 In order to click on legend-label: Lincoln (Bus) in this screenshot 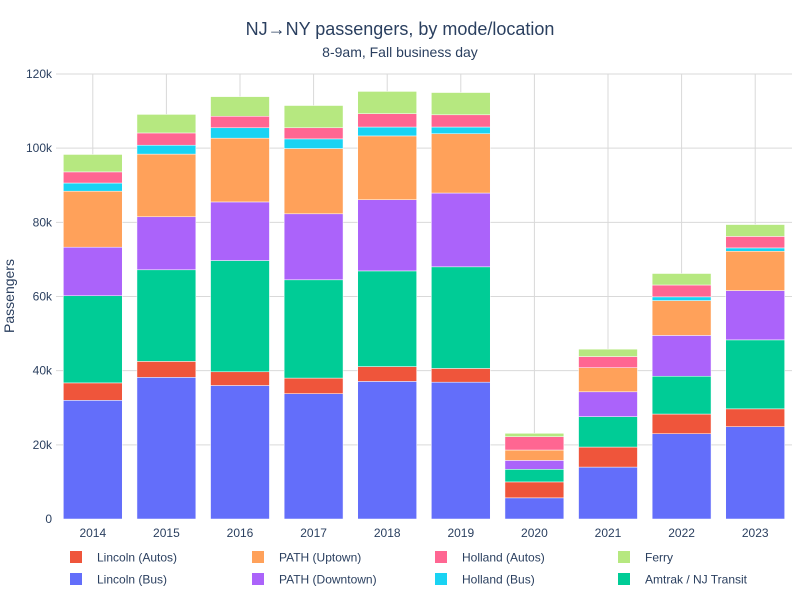, I will do `click(132, 580)`.